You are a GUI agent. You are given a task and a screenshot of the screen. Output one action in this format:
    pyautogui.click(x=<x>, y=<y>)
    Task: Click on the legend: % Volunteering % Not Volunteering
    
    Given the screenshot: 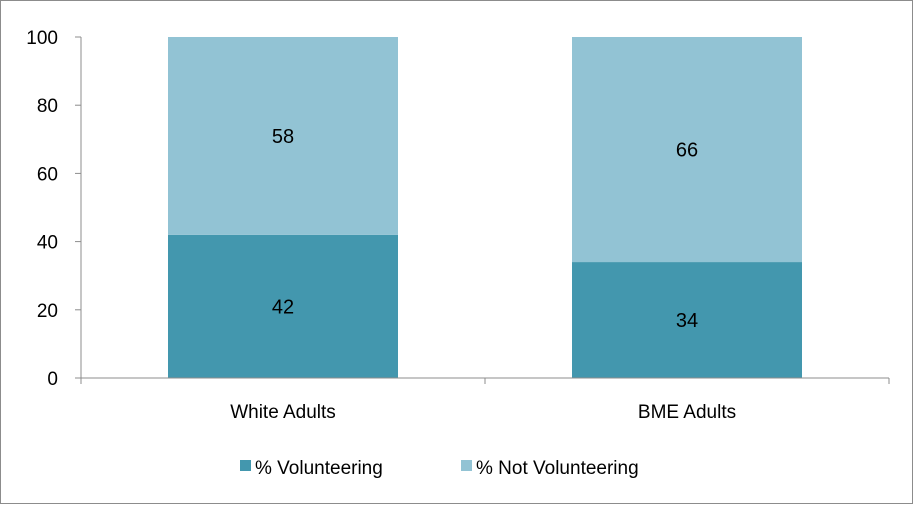 What is the action you would take?
    pyautogui.click(x=439, y=468)
    